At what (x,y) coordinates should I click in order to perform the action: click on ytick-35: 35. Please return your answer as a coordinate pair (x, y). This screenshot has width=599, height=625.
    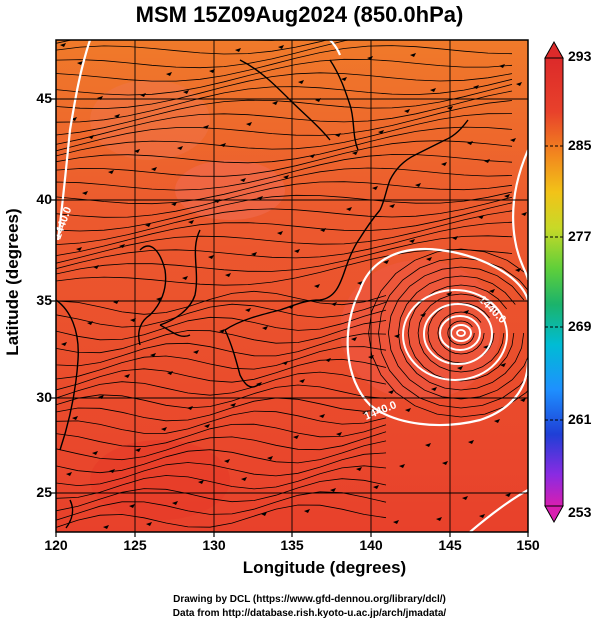
    Looking at the image, I should click on (44, 300).